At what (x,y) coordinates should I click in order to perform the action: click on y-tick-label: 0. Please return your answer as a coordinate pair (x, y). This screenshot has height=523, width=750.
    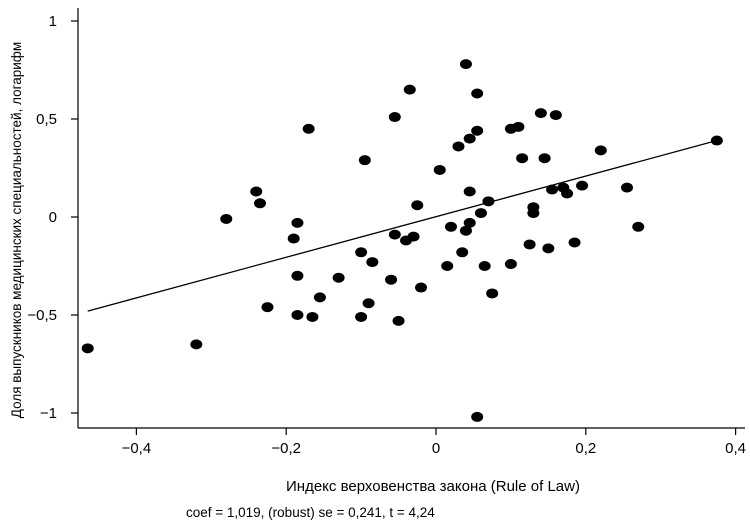
    Looking at the image, I should click on (53, 217).